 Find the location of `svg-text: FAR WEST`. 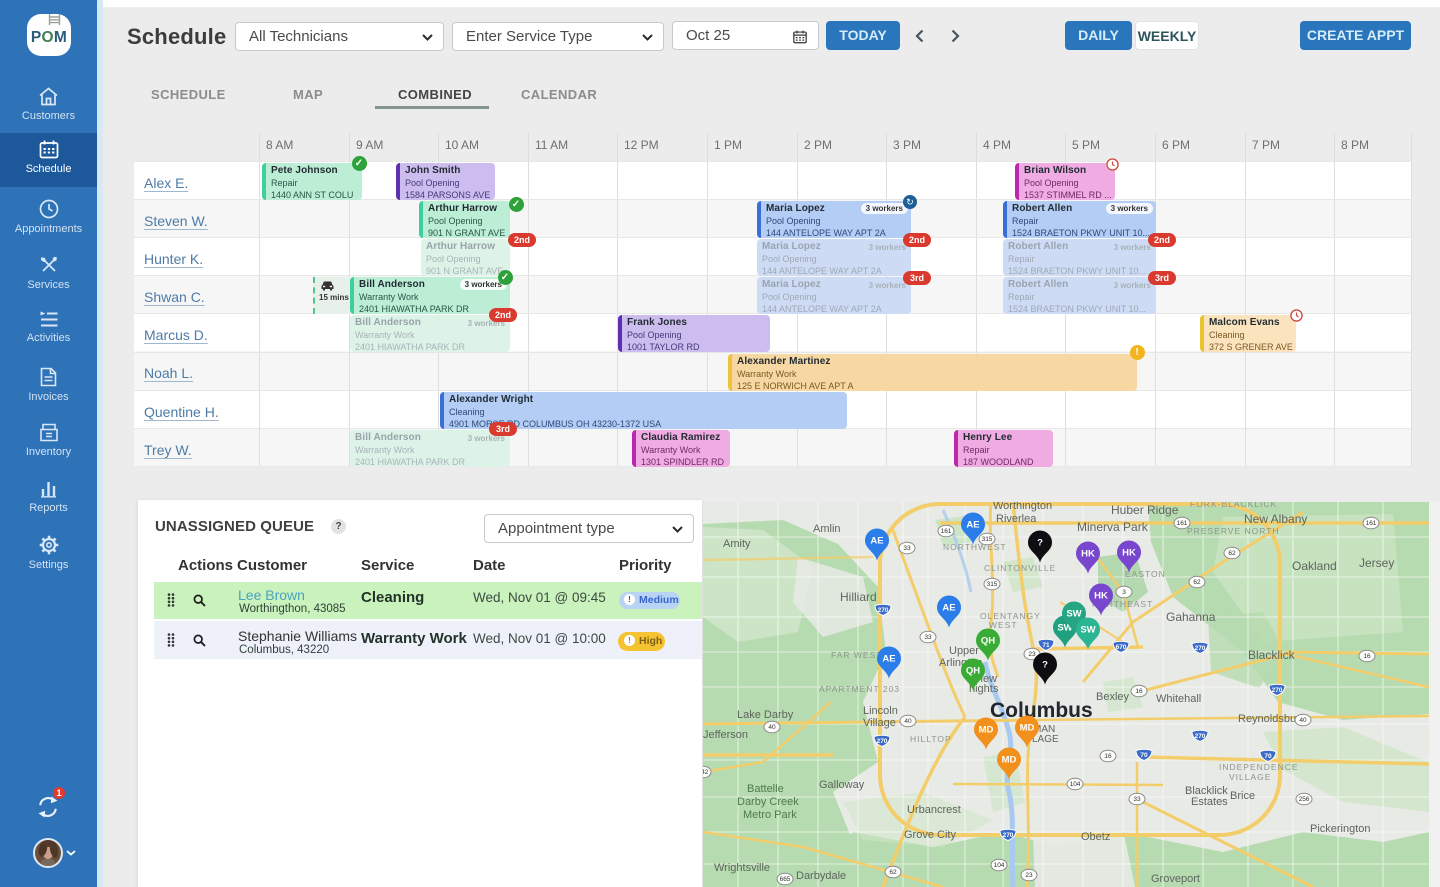

svg-text: FAR WEST is located at coordinates (856, 655).